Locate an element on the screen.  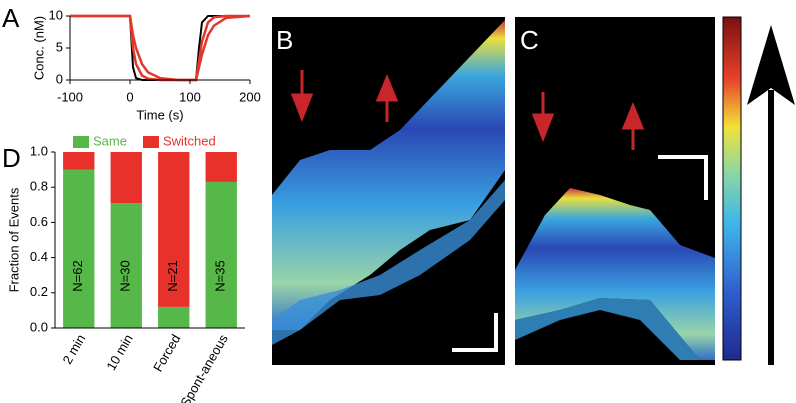
y-tick-label: 0.0 is located at coordinates (39, 326).